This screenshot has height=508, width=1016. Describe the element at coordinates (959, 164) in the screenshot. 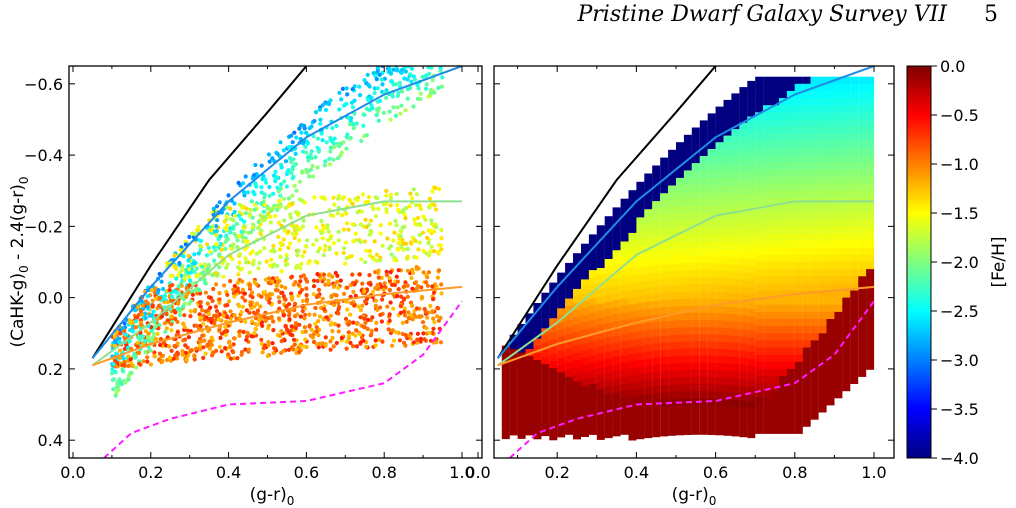

I see `colorbar-tick-label: −1.0` at that location.